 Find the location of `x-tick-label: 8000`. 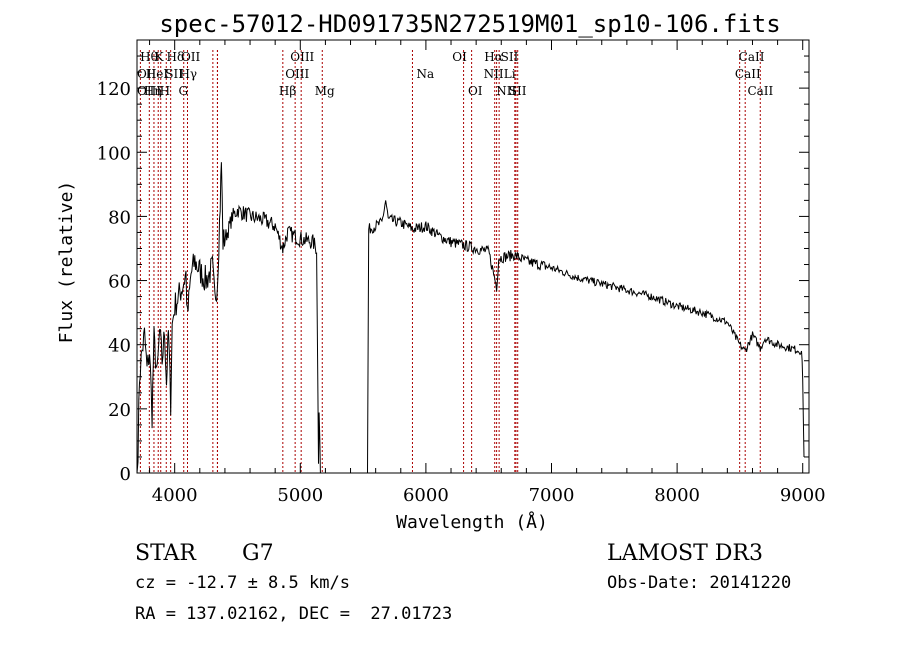

x-tick-label: 8000 is located at coordinates (677, 495).